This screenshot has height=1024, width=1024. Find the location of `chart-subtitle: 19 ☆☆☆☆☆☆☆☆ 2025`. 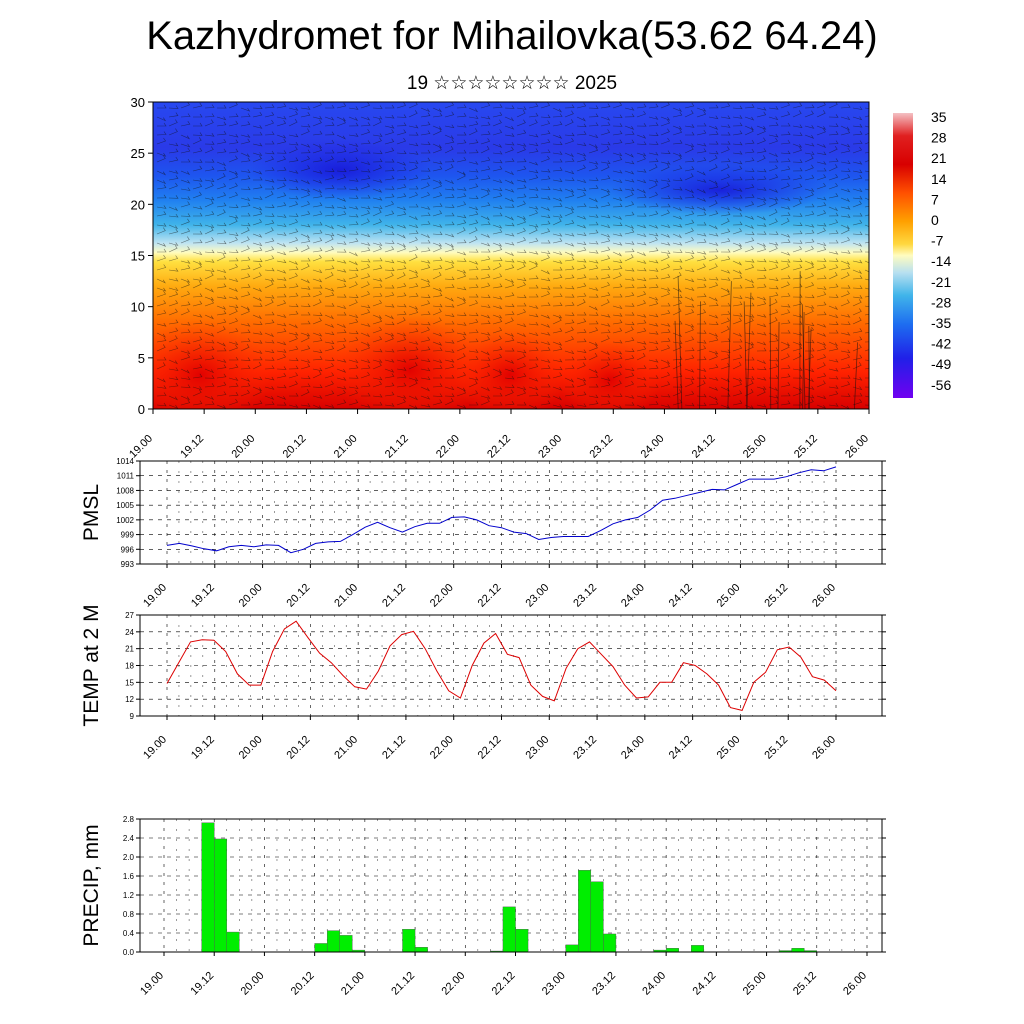

chart-subtitle: 19 ☆☆☆☆☆☆☆☆ 2025 is located at coordinates (512, 83).